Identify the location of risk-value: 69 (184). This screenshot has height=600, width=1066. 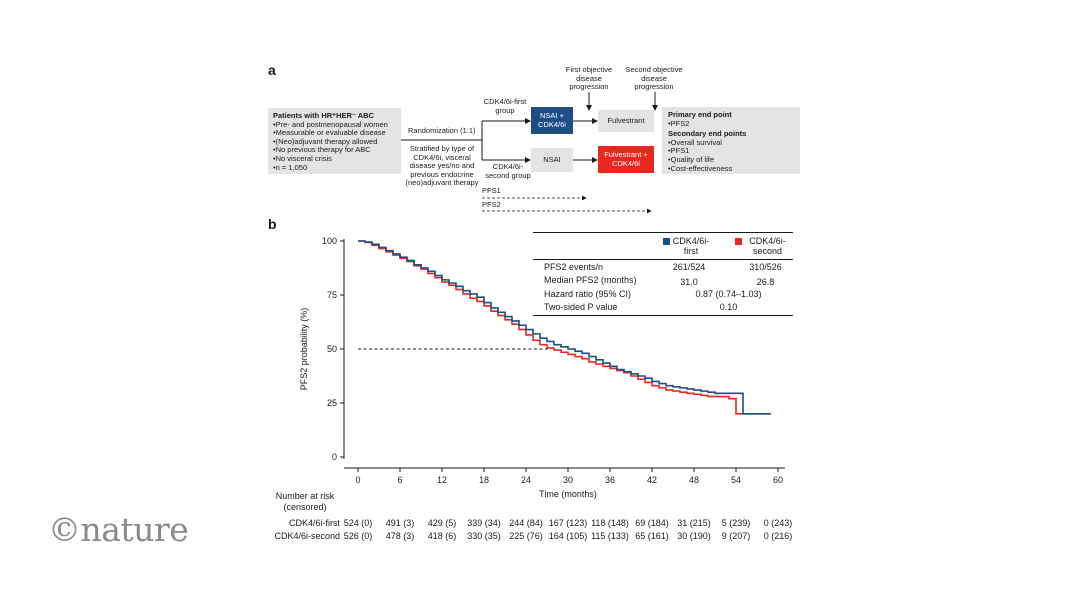
(652, 523).